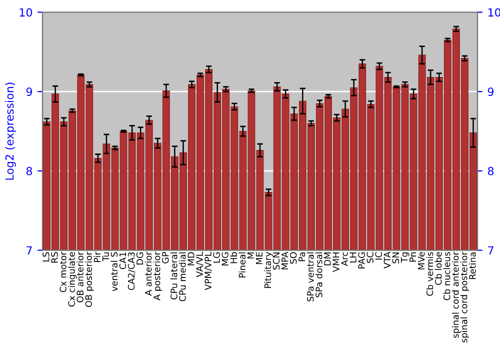 This screenshot has width=500, height=350. Describe the element at coordinates (106, 257) in the screenshot. I see `x-tick-label: Tu` at that location.